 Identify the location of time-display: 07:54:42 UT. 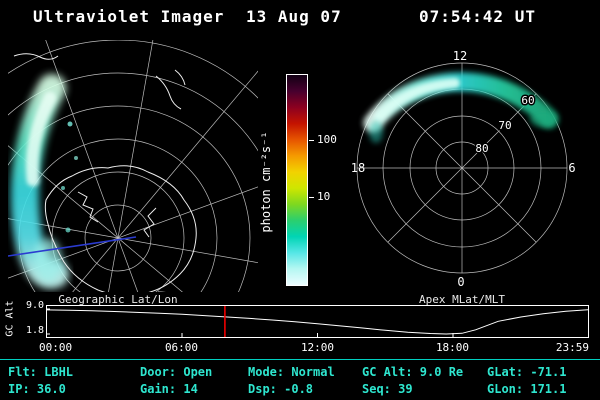
(477, 16).